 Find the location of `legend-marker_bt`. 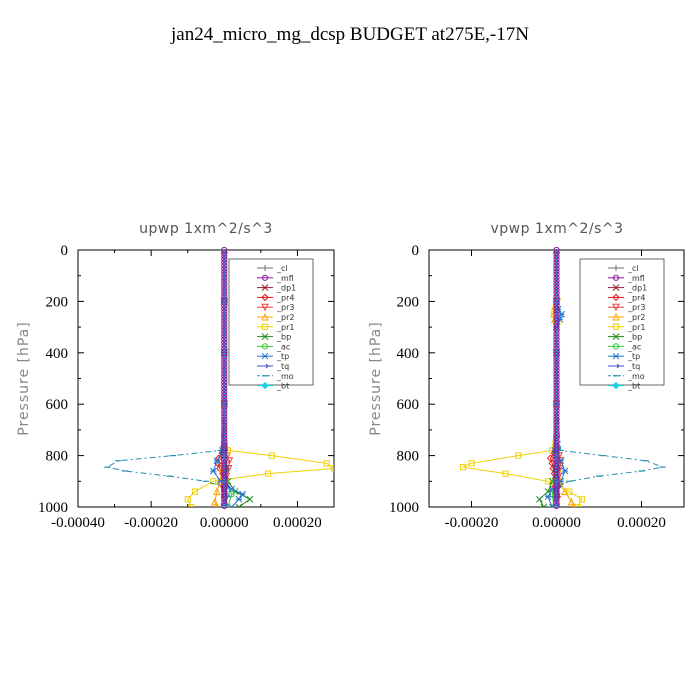

legend-marker_bt is located at coordinates (265, 385).